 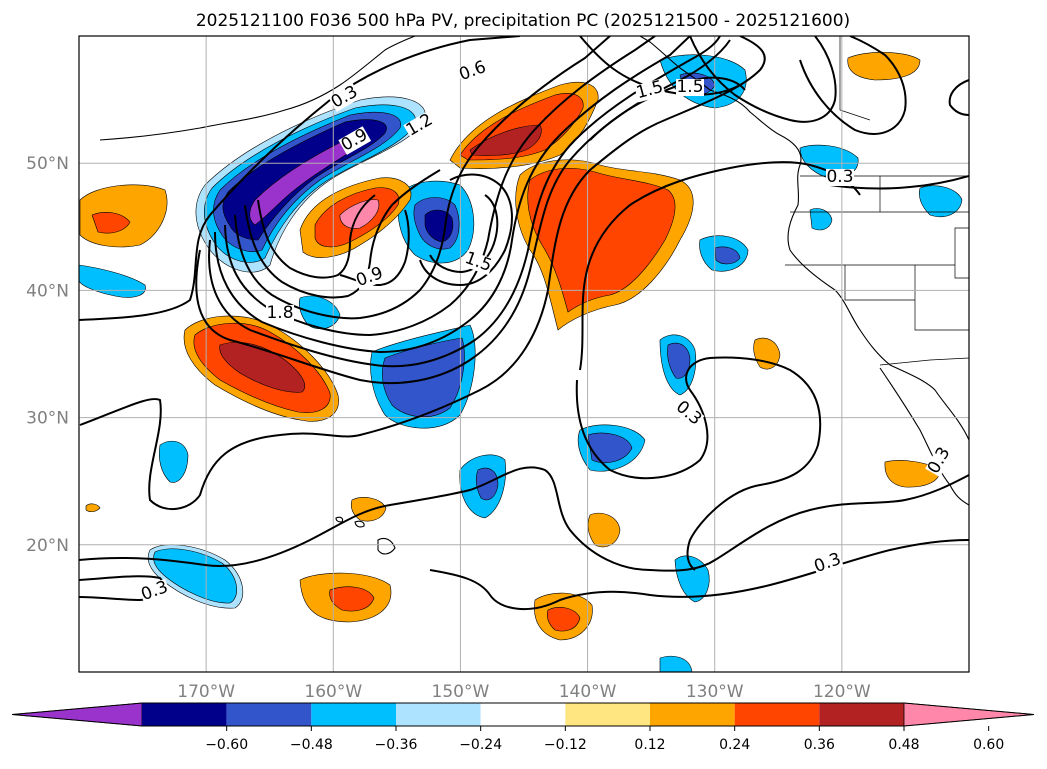 I want to click on colorbar-tick-label: 0.48, so click(x=903, y=745).